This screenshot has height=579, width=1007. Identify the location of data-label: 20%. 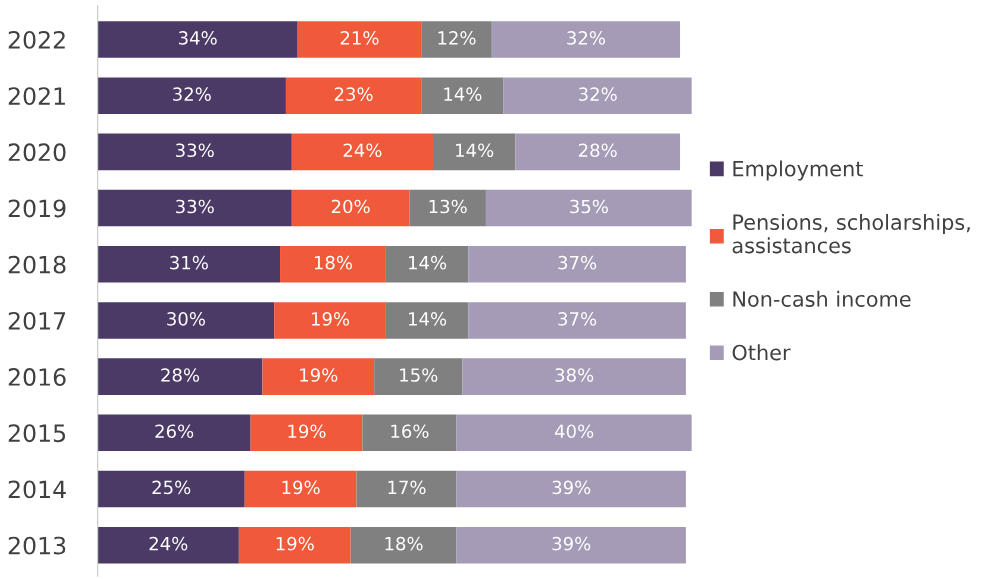
(350, 206).